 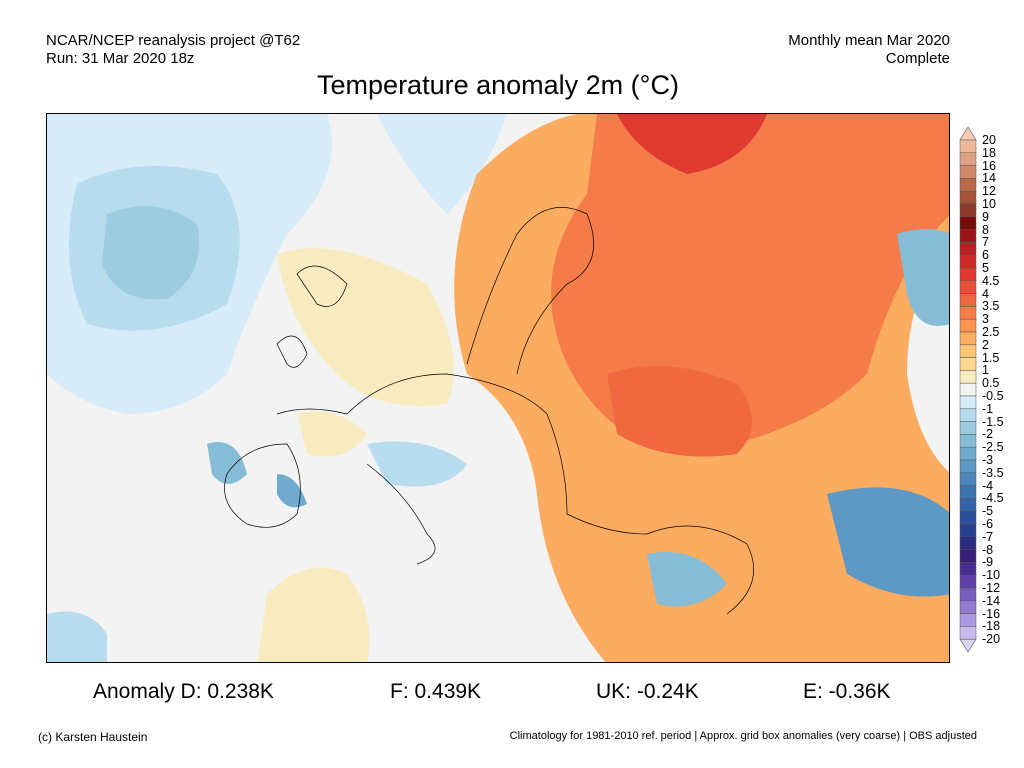 I want to click on colorbar-bottom-triangle, so click(x=968, y=645).